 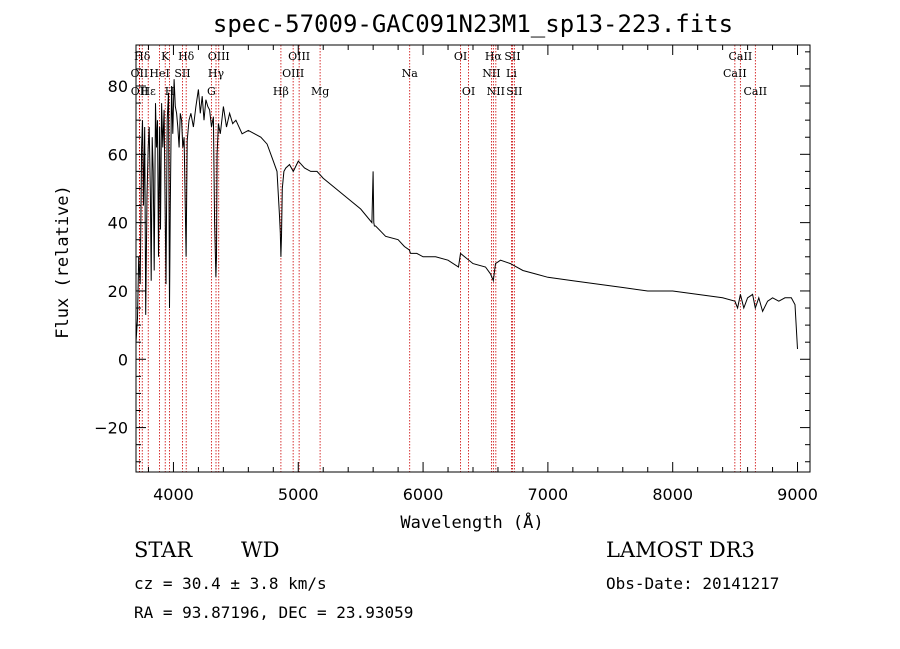 What do you see at coordinates (680, 550) in the screenshot?
I see `survey-name: LAMOST DR3` at bounding box center [680, 550].